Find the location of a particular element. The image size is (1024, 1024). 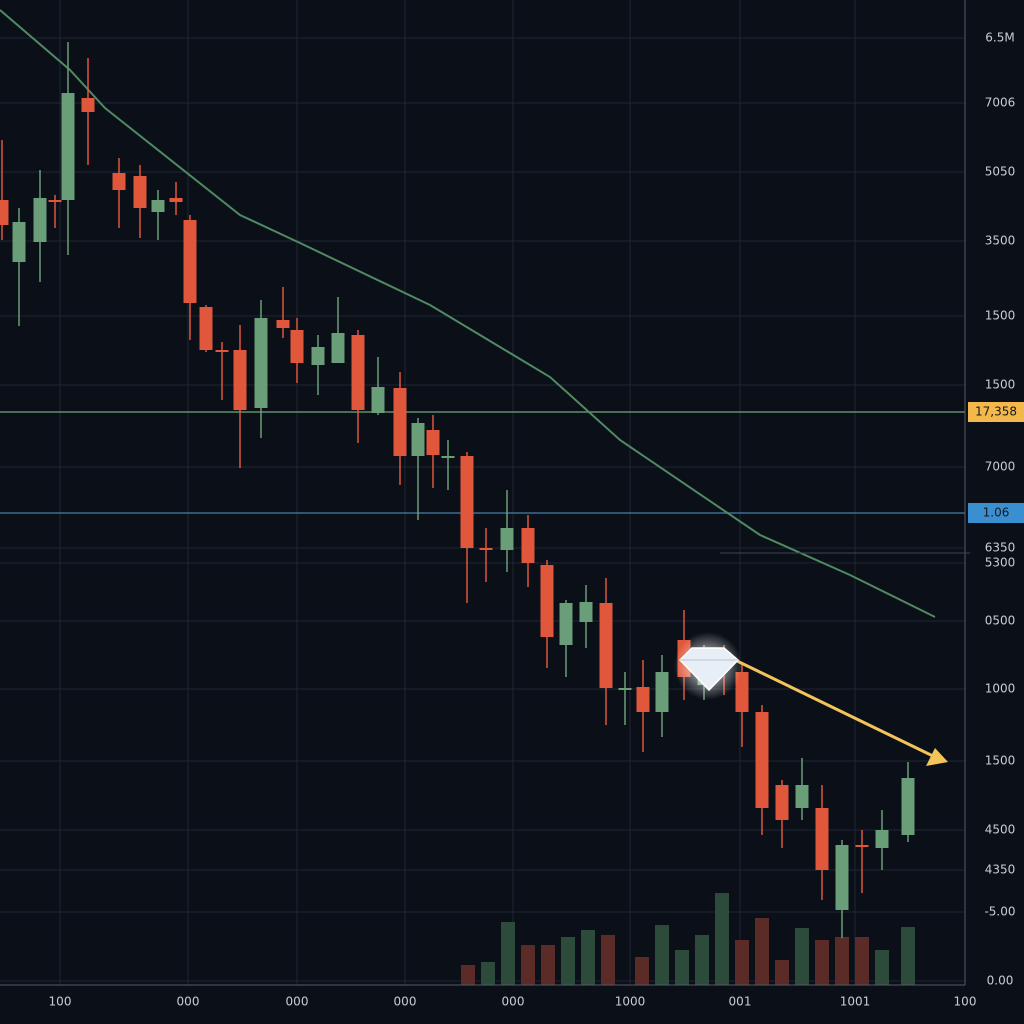

x-tick-label: 1001 is located at coordinates (855, 1002).